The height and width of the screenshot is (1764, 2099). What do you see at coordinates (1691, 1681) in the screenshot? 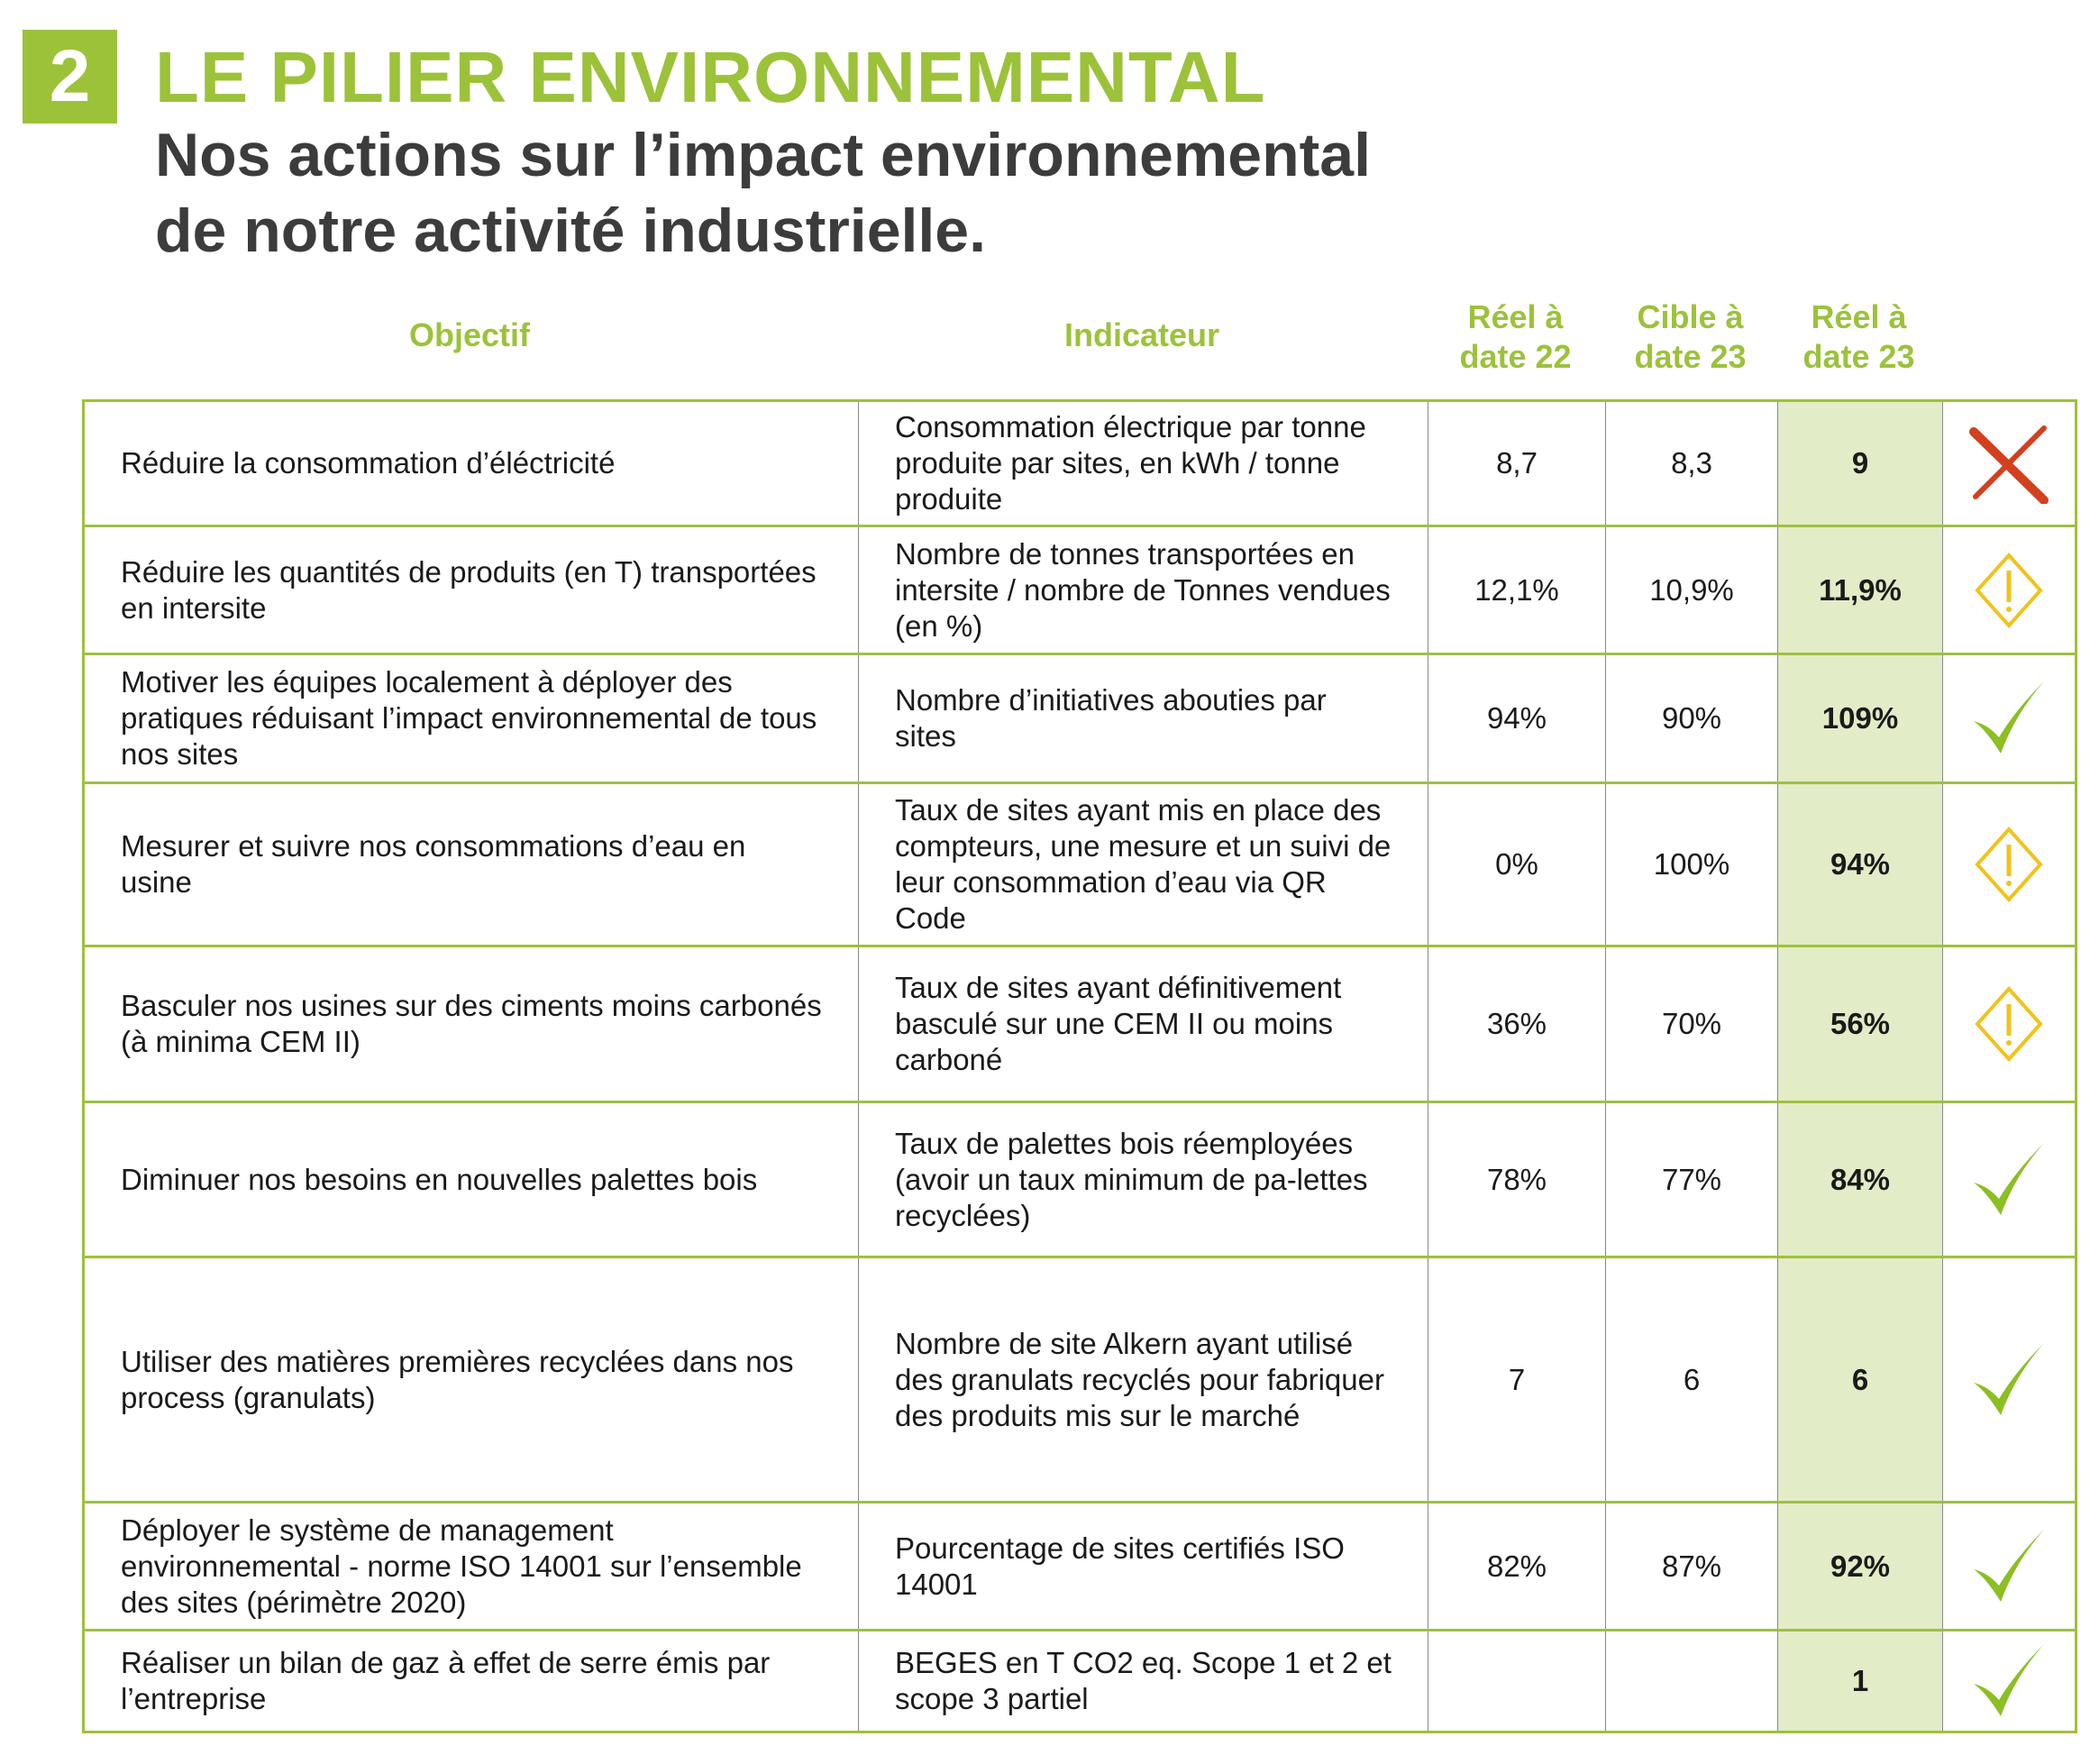
I see `cible-23-cell` at bounding box center [1691, 1681].